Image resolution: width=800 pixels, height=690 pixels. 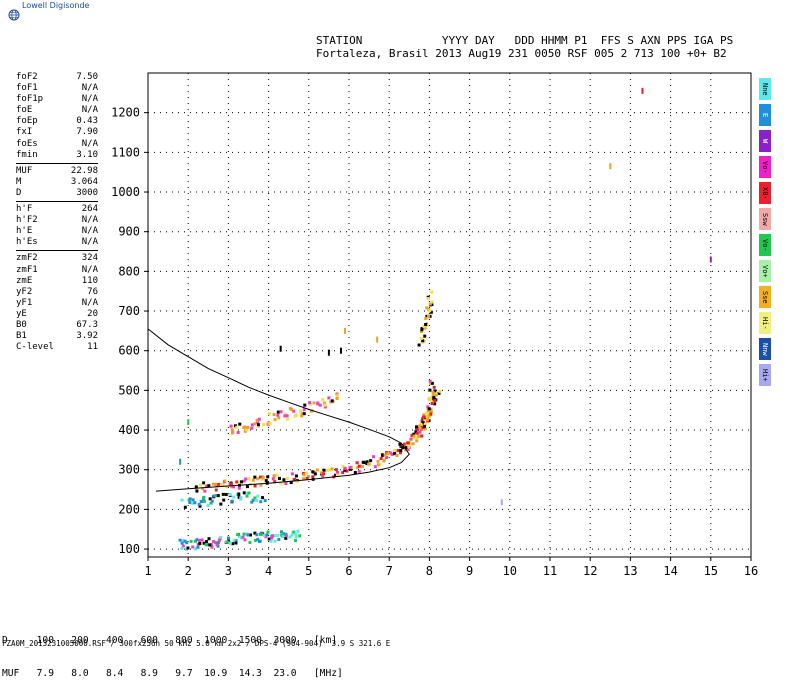 What do you see at coordinates (57, 77) in the screenshot?
I see `param-row: foF2 7.50` at bounding box center [57, 77].